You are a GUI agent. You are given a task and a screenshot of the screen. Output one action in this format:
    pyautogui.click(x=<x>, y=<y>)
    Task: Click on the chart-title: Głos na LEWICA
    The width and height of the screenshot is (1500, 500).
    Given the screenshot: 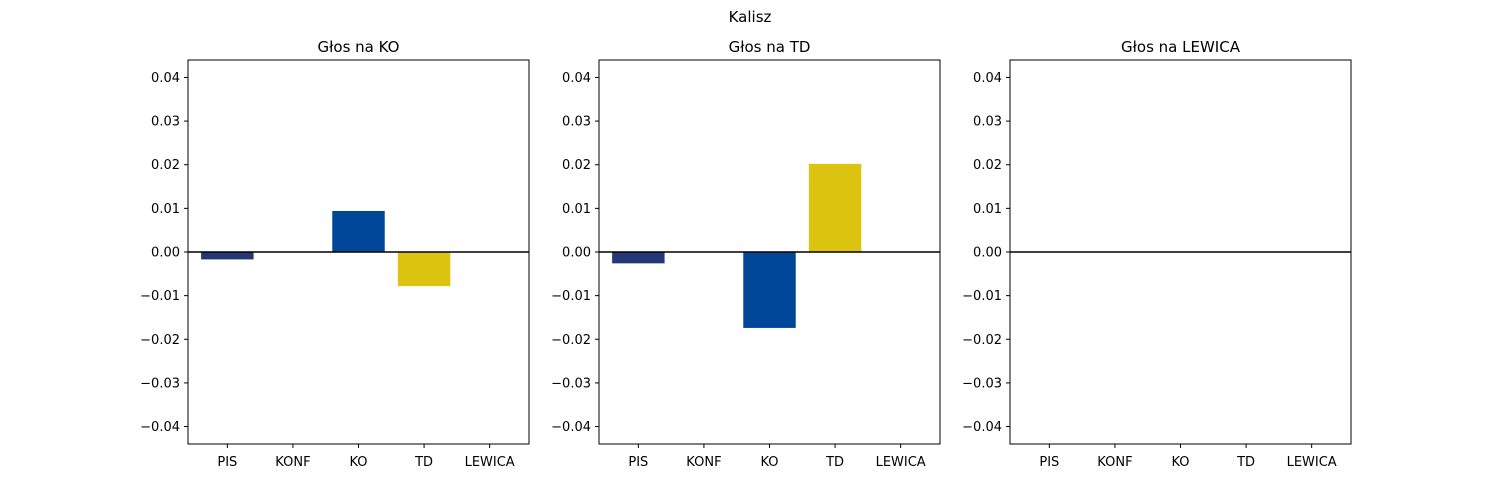 What is the action you would take?
    pyautogui.click(x=1181, y=47)
    